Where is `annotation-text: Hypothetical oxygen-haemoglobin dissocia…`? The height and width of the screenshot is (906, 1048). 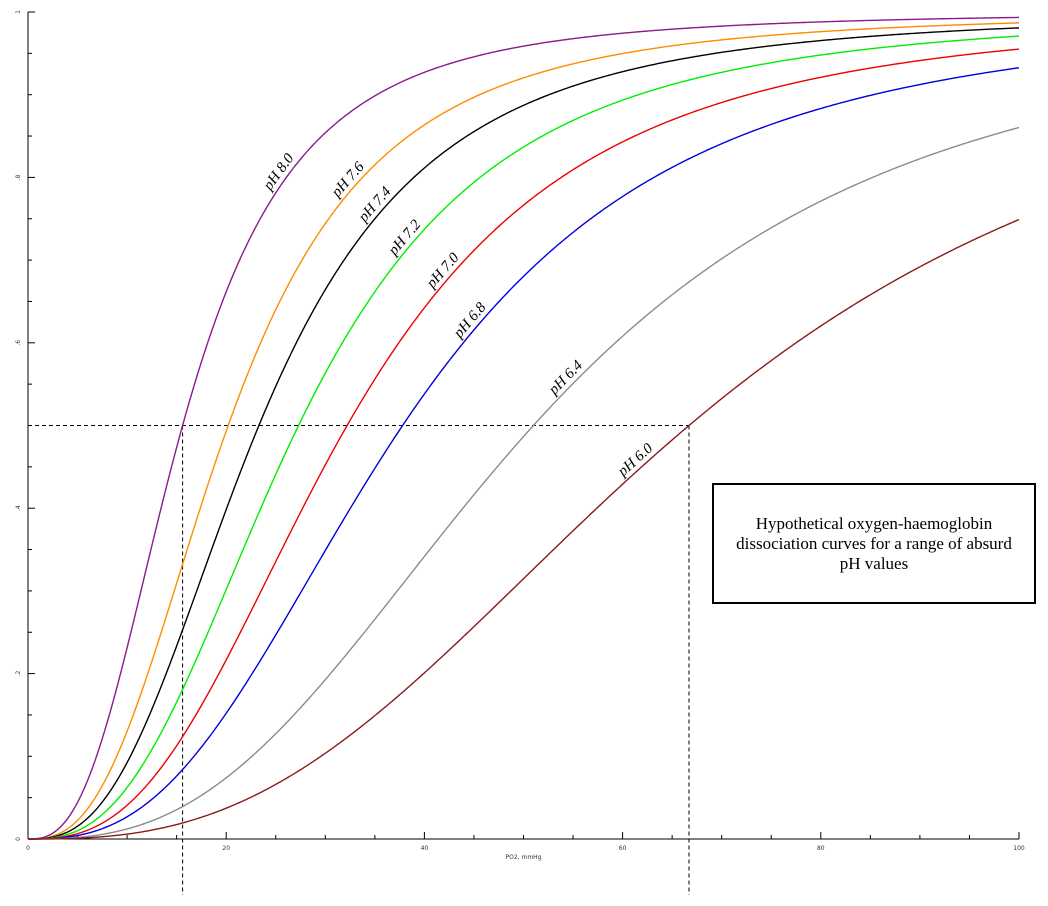 annotation-text: Hypothetical oxygen-haemoglobin dissocia… is located at coordinates (874, 543).